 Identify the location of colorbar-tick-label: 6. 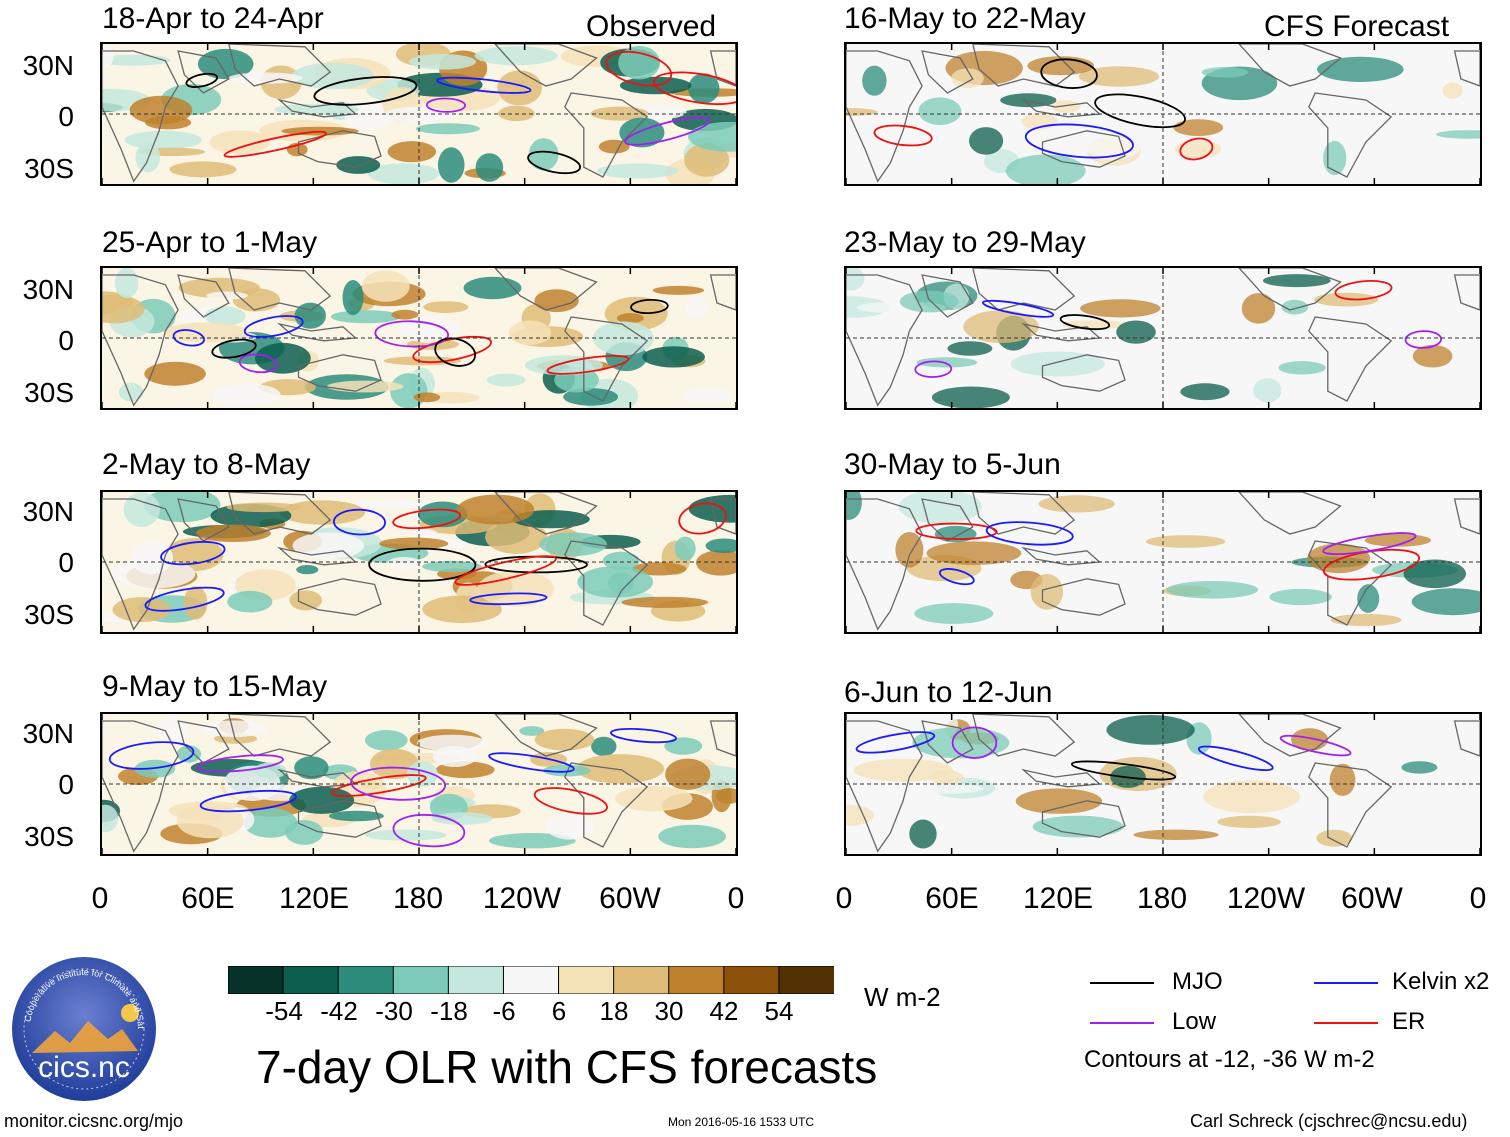
(559, 1011).